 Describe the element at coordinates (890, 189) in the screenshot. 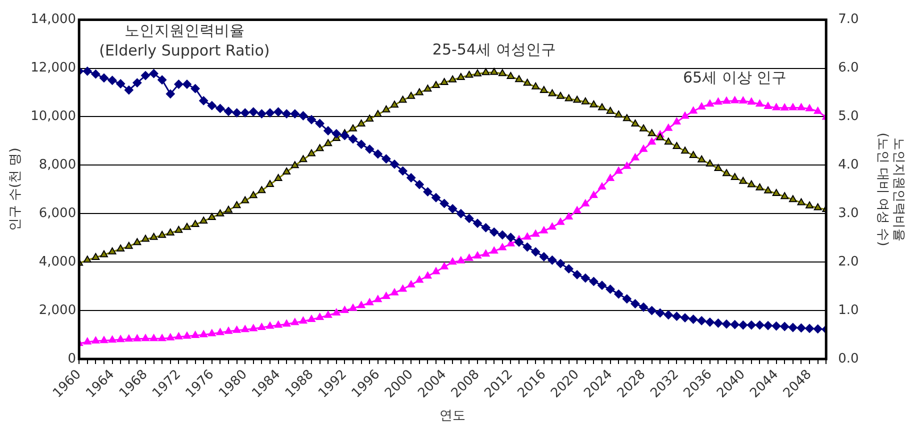

I see `y2-axis-title: 노인지원인력비율 (노인 대비 여성 수)` at that location.